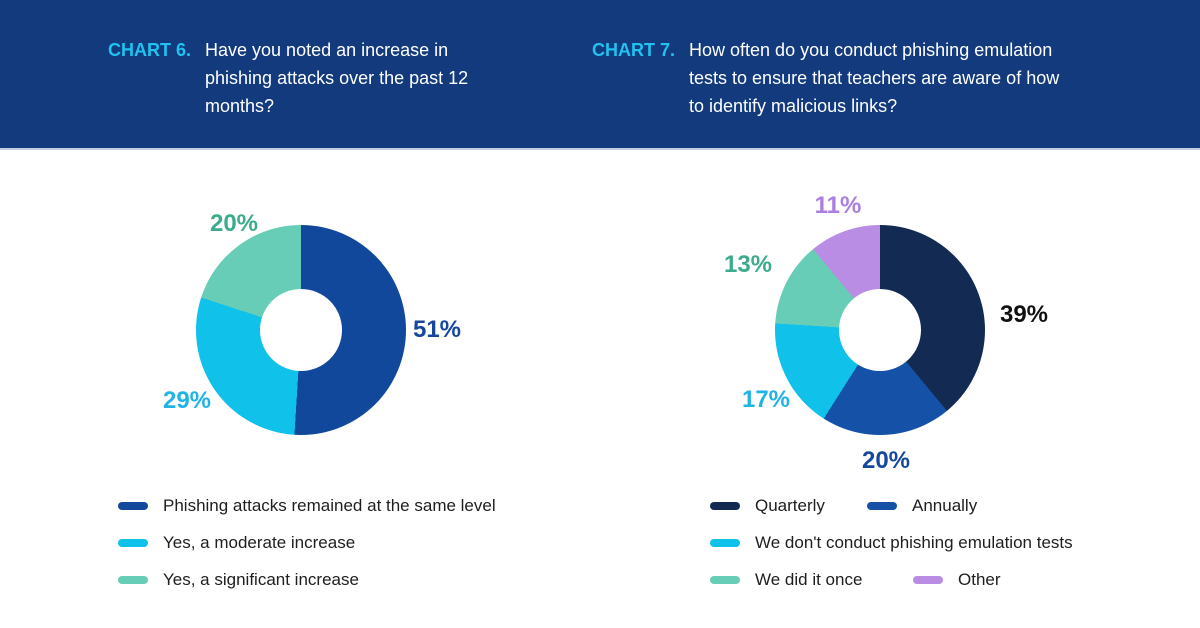  I want to click on legend-label: Other, so click(979, 579).